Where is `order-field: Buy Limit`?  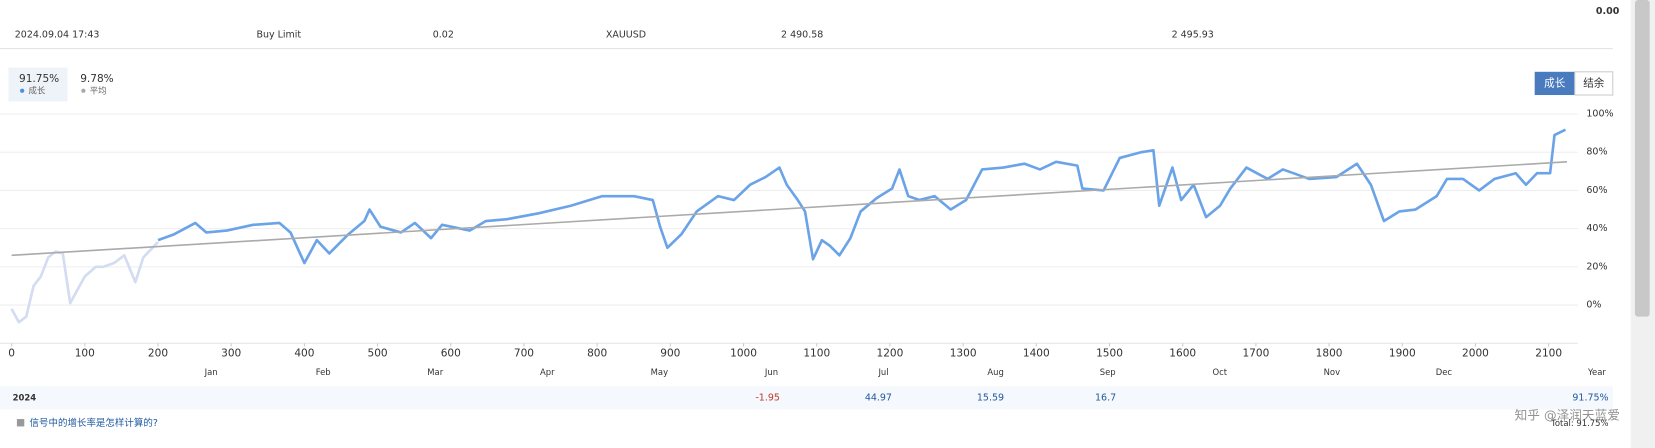
order-field: Buy Limit is located at coordinates (278, 34).